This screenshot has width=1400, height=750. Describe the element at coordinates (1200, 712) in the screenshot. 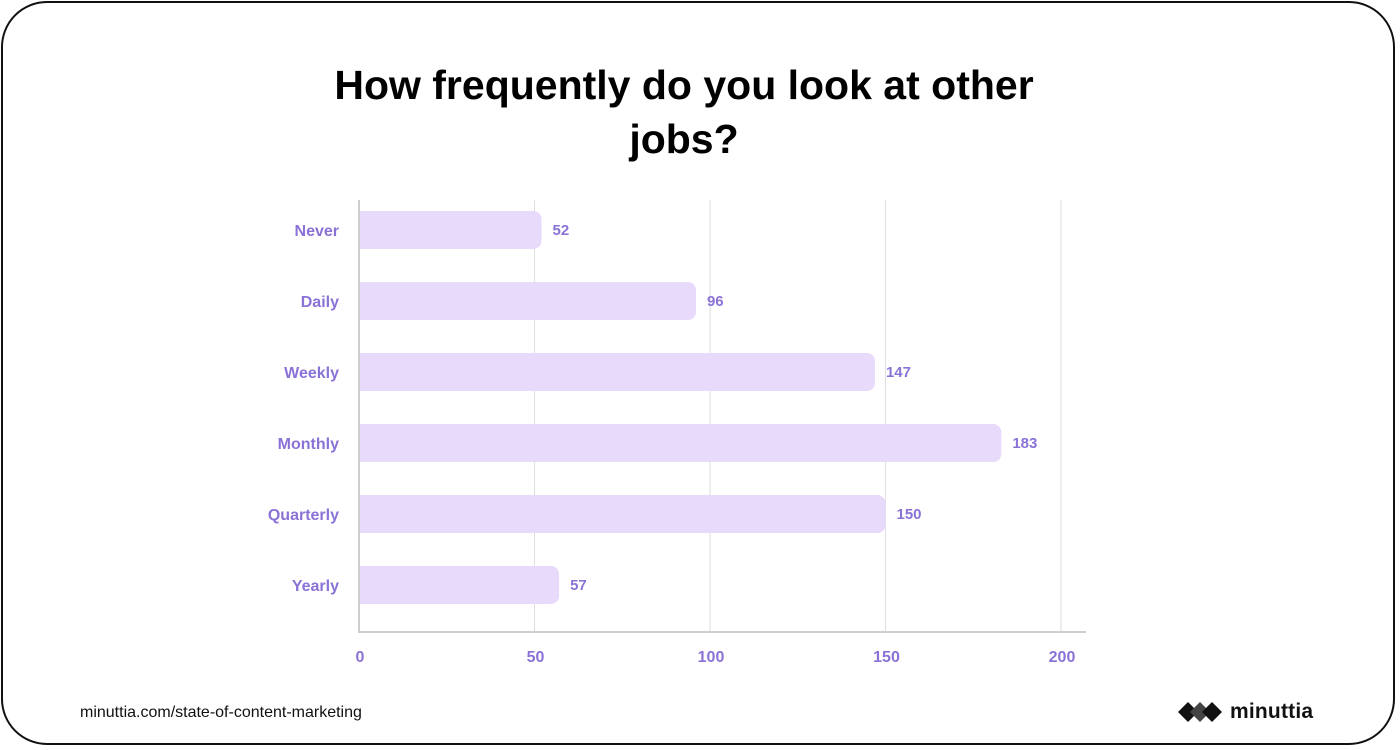

I see `minuttia-logo-icon` at that location.